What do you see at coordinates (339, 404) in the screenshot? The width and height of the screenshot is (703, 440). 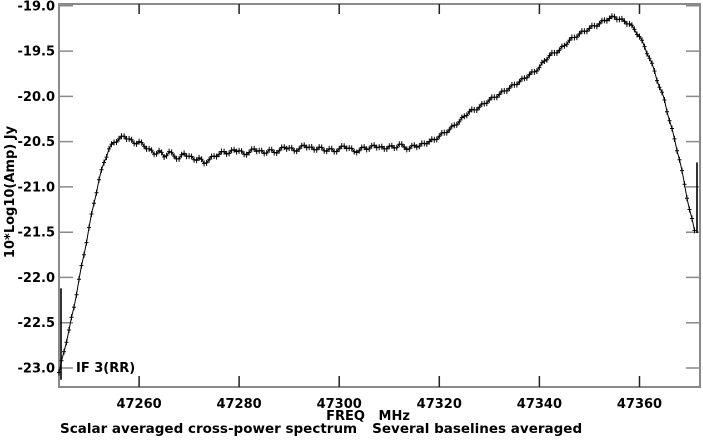 I see `x-tick-label: 47300` at bounding box center [339, 404].